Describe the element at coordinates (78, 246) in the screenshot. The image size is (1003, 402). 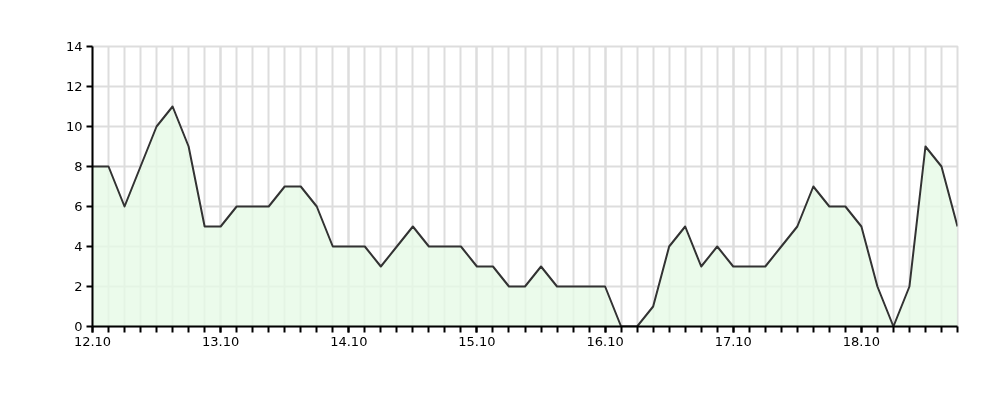
I see `y-tick-label: 4` at that location.